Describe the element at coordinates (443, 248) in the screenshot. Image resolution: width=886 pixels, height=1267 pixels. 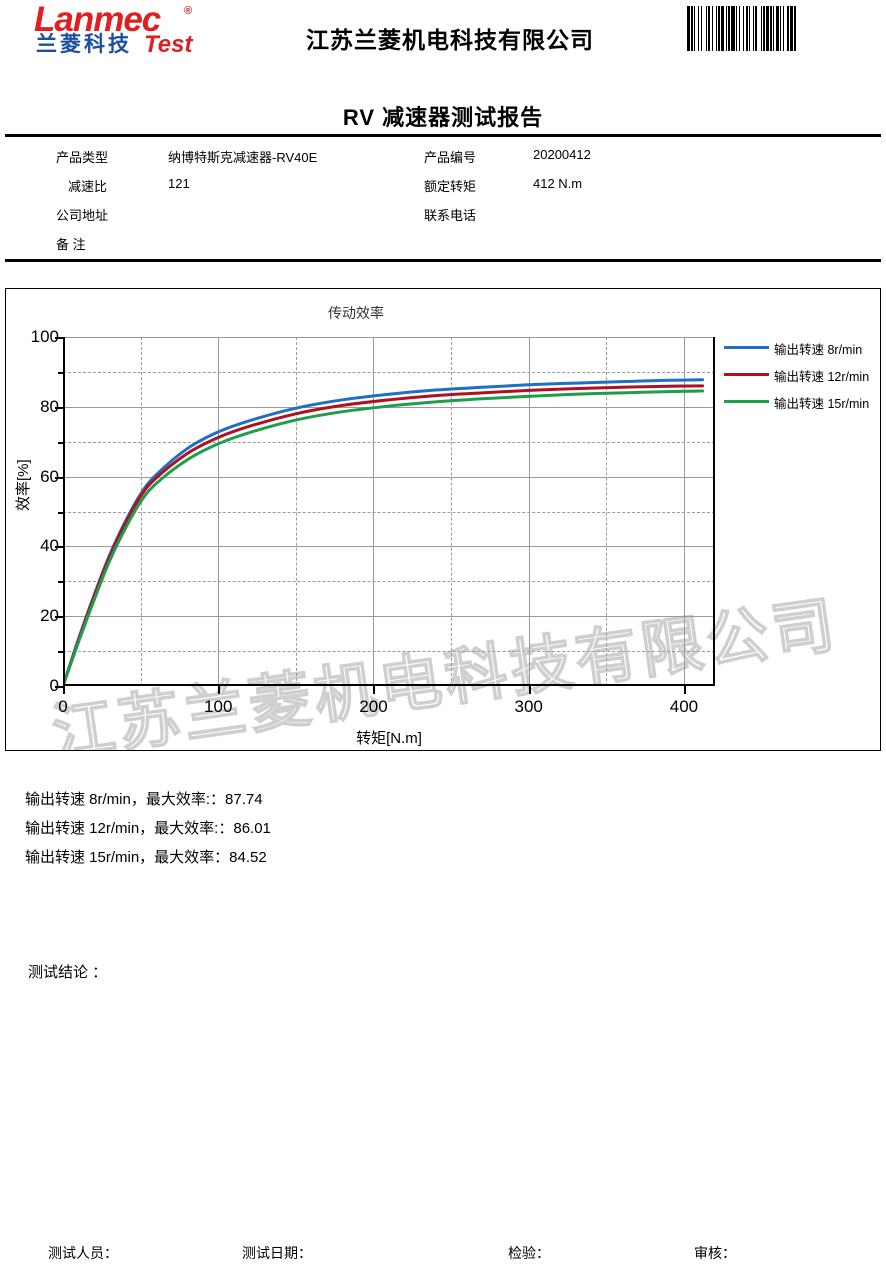
I see `table-row: 备 注` at that location.